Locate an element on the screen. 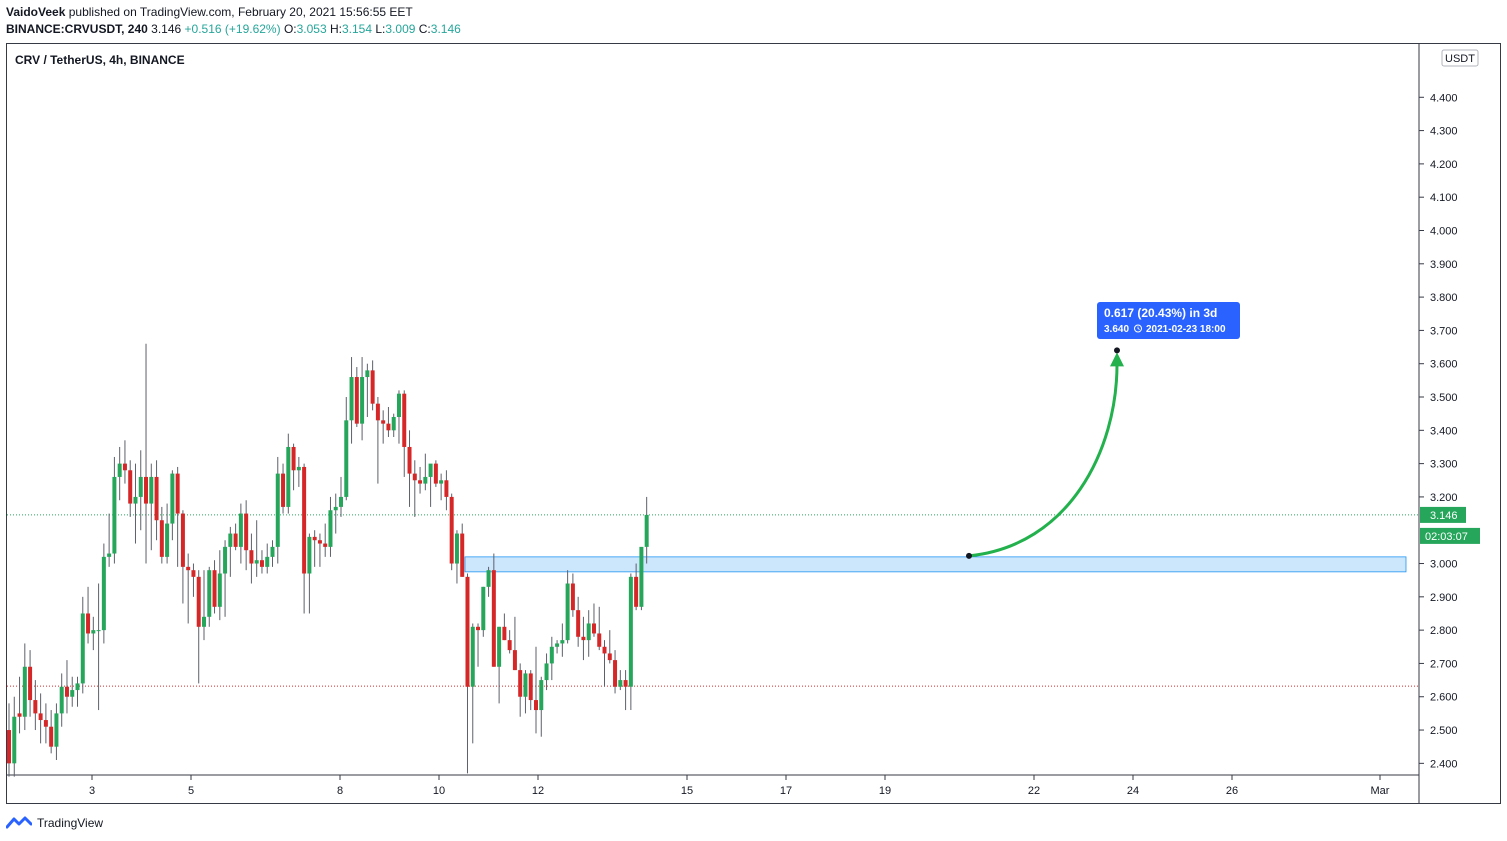 Image resolution: width=1507 pixels, height=841 pixels. chart-legend: CRV / TetherUS, 4h, BINANCE is located at coordinates (100, 60).